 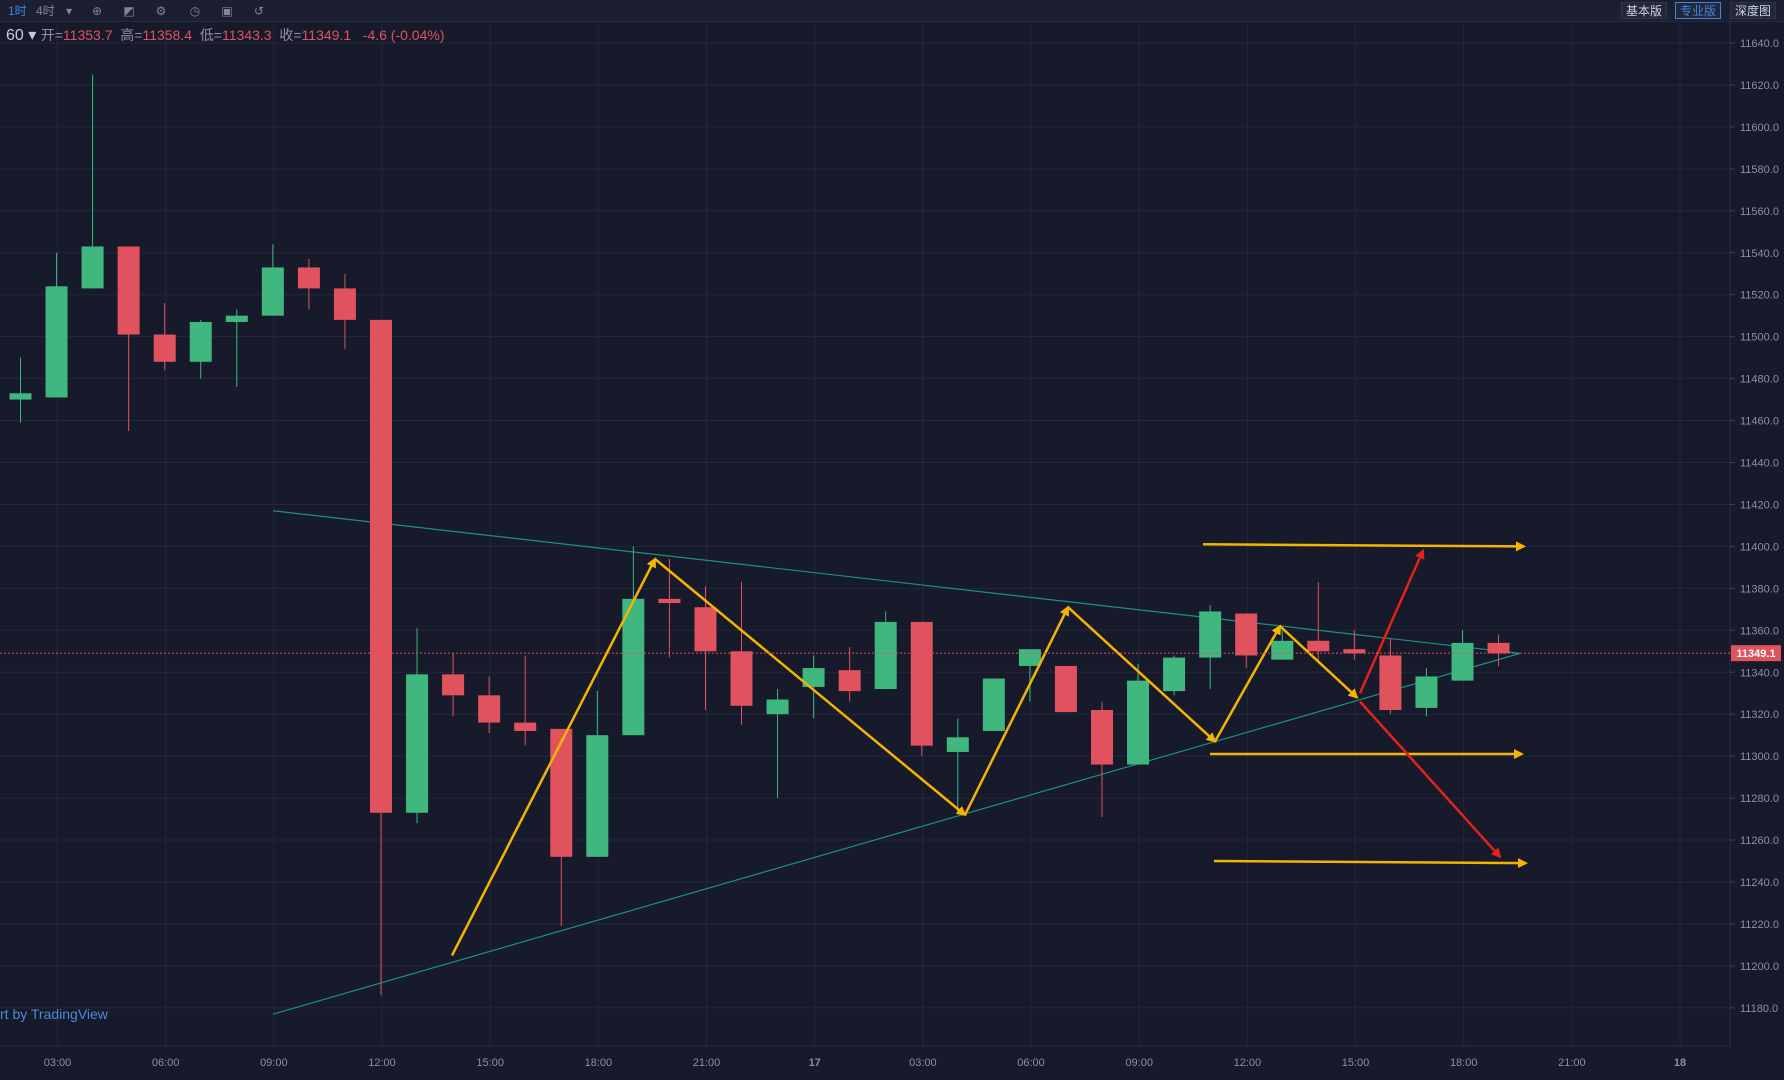 What do you see at coordinates (129, 11) in the screenshot?
I see `indicators-icon: ◩` at bounding box center [129, 11].